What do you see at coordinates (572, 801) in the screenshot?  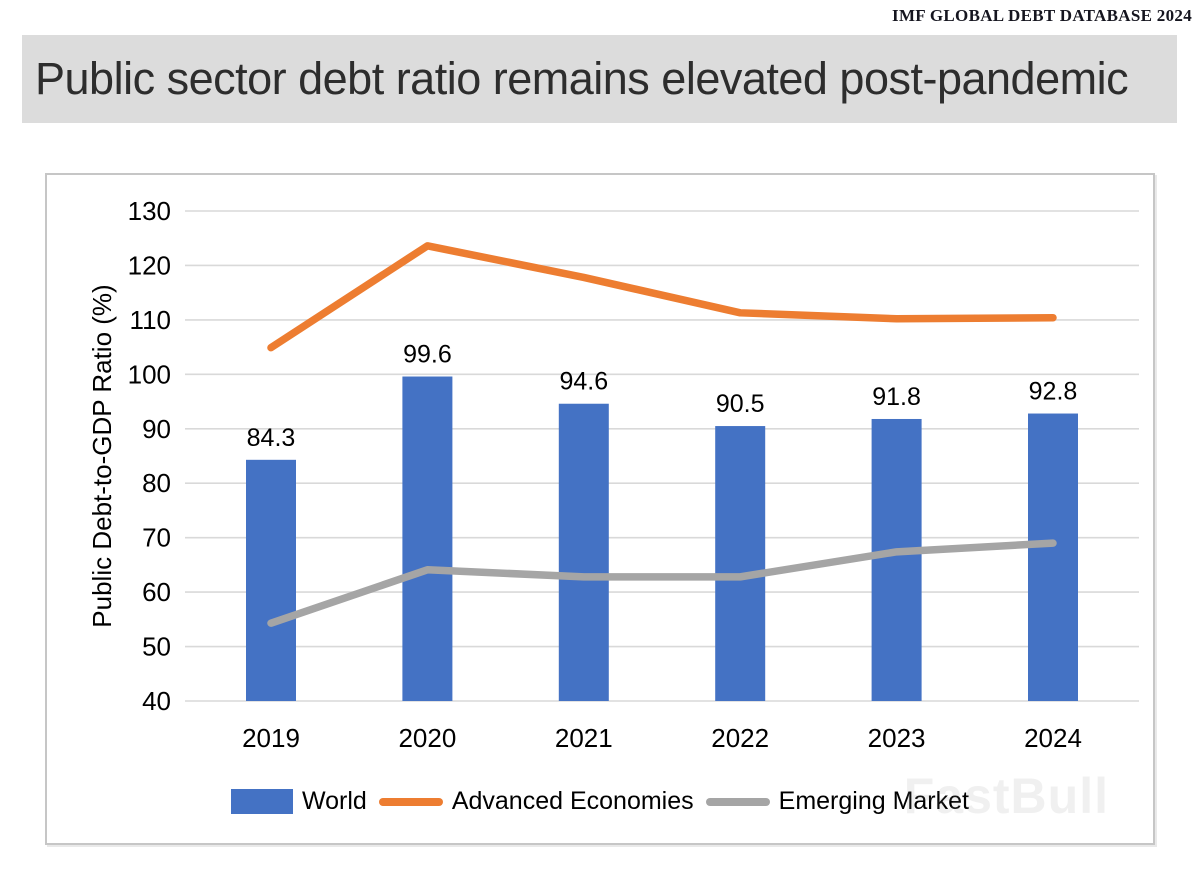 I see `legend-label-advanced-economies: Advanced Economies` at bounding box center [572, 801].